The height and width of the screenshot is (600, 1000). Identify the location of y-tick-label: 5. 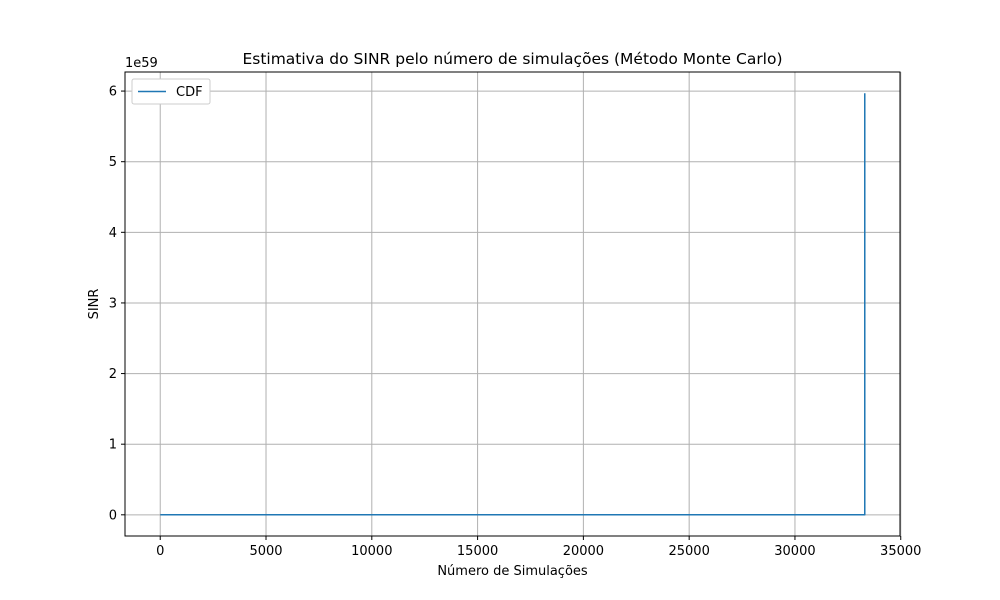
(113, 162).